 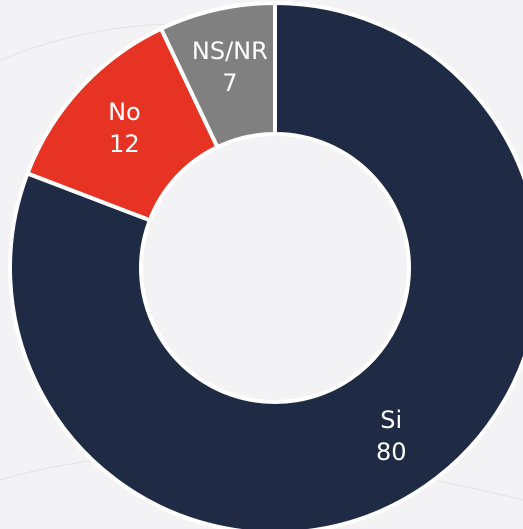 I want to click on slice-label: No, so click(x=124, y=112).